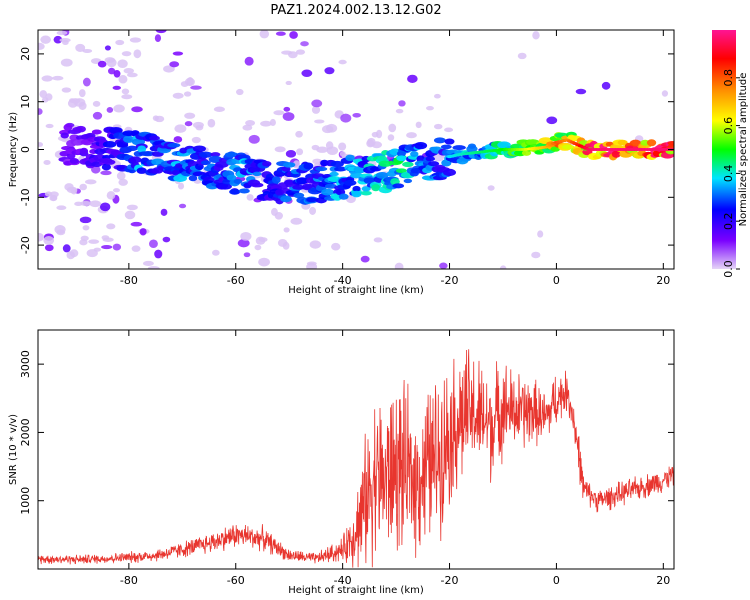 This screenshot has width=750, height=600. Describe the element at coordinates (343, 280) in the screenshot. I see `x-tick-label: -40` at that location.